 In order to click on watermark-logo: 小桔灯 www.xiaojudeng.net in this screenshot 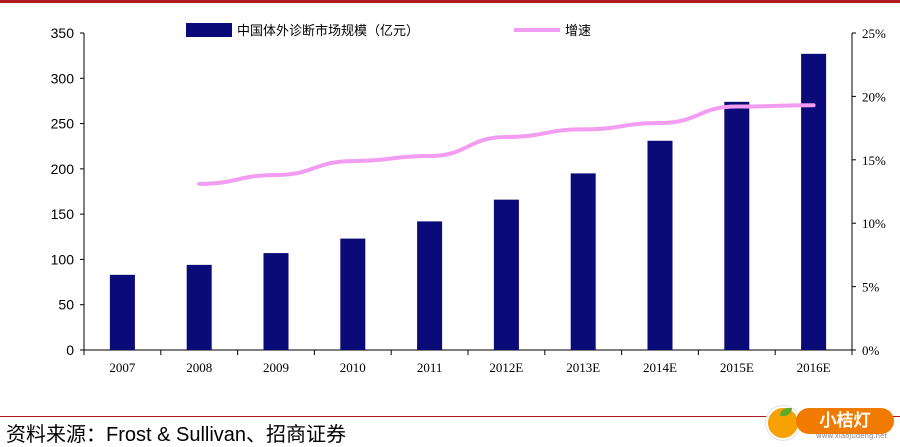, I will do `click(829, 421)`.